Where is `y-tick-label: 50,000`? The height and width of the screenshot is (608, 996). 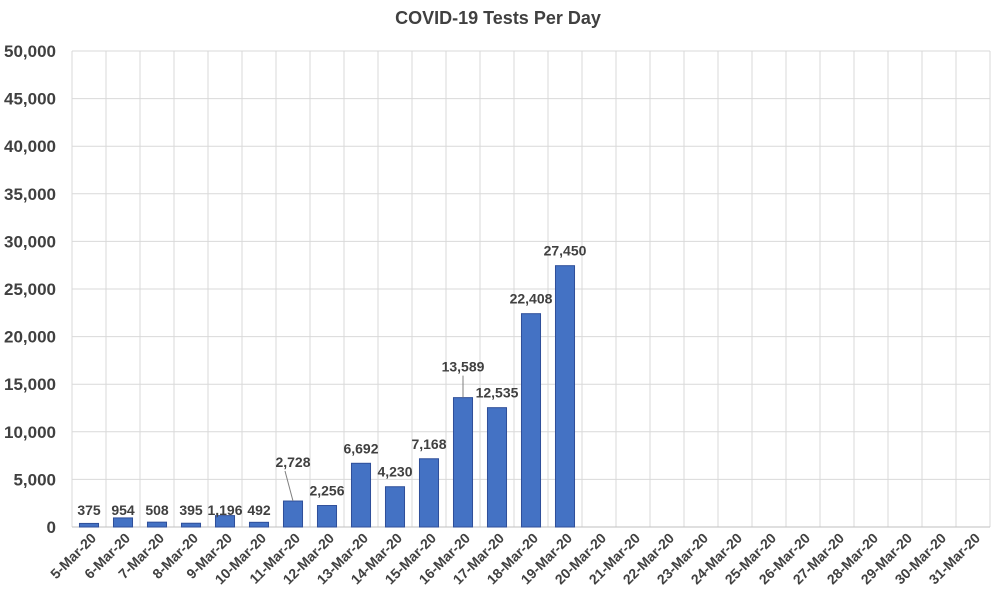 y-tick-label: 50,000 is located at coordinates (30, 51).